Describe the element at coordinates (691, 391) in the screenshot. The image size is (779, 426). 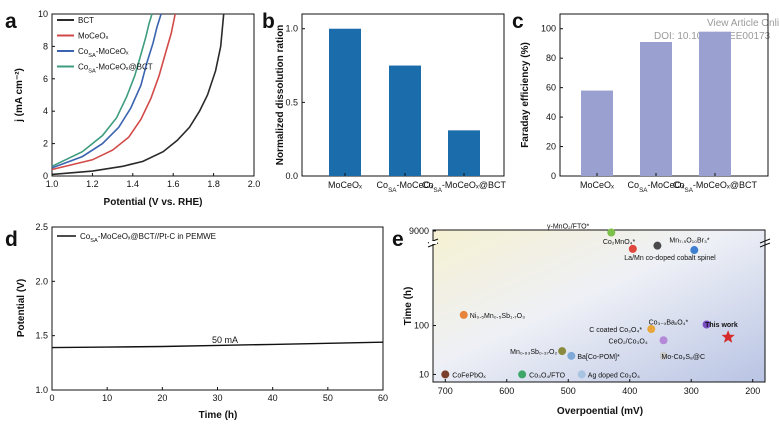
I see `panel-e-xtick-label: 300` at that location.